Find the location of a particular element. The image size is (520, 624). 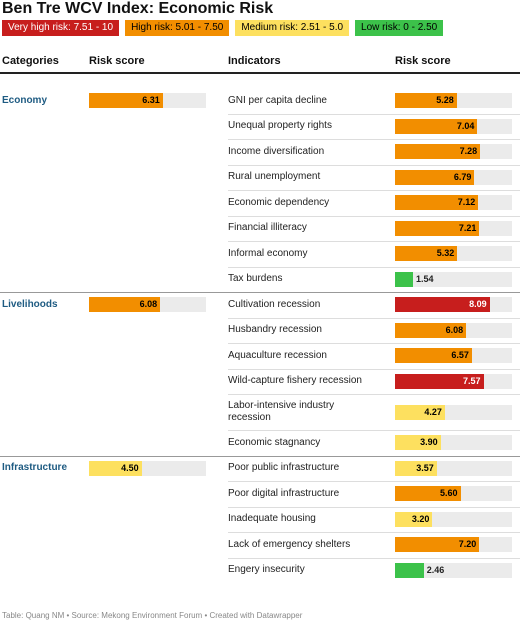

indicator-name: Economic dependency is located at coordinates (279, 202).